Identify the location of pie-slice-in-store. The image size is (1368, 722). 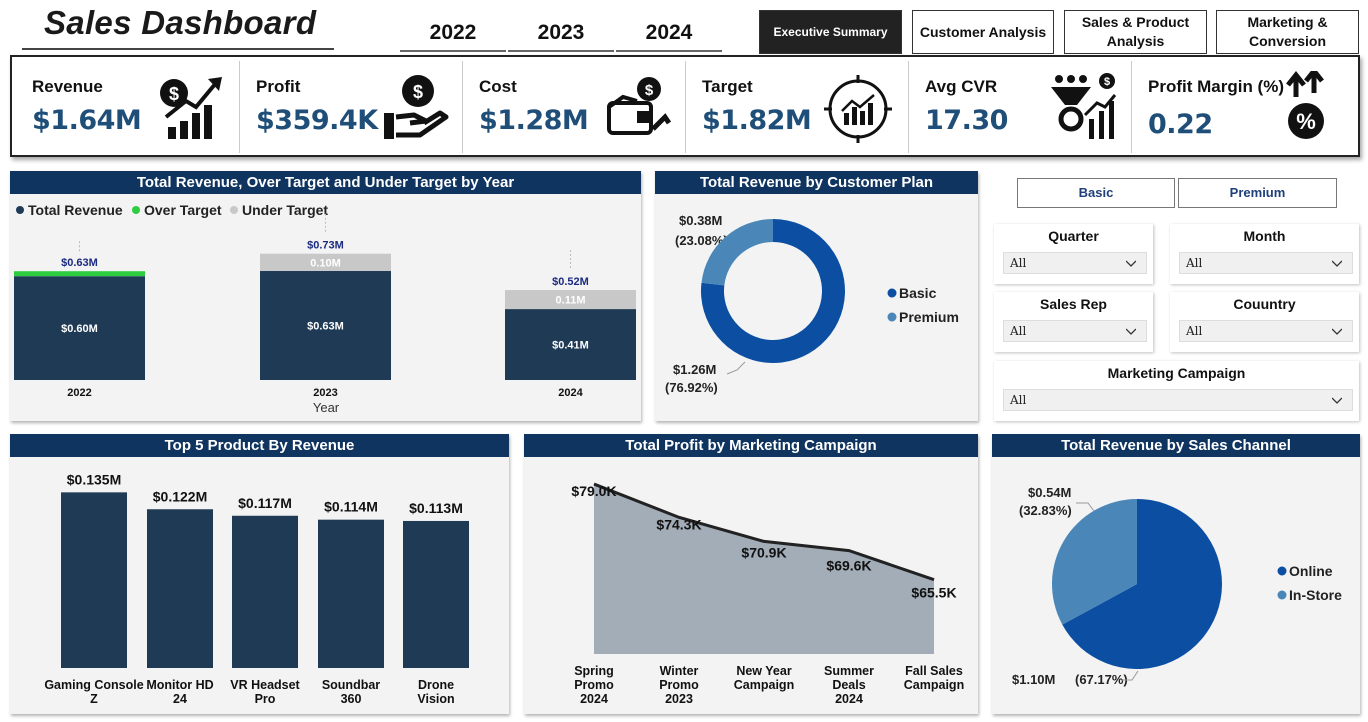
(1094, 562).